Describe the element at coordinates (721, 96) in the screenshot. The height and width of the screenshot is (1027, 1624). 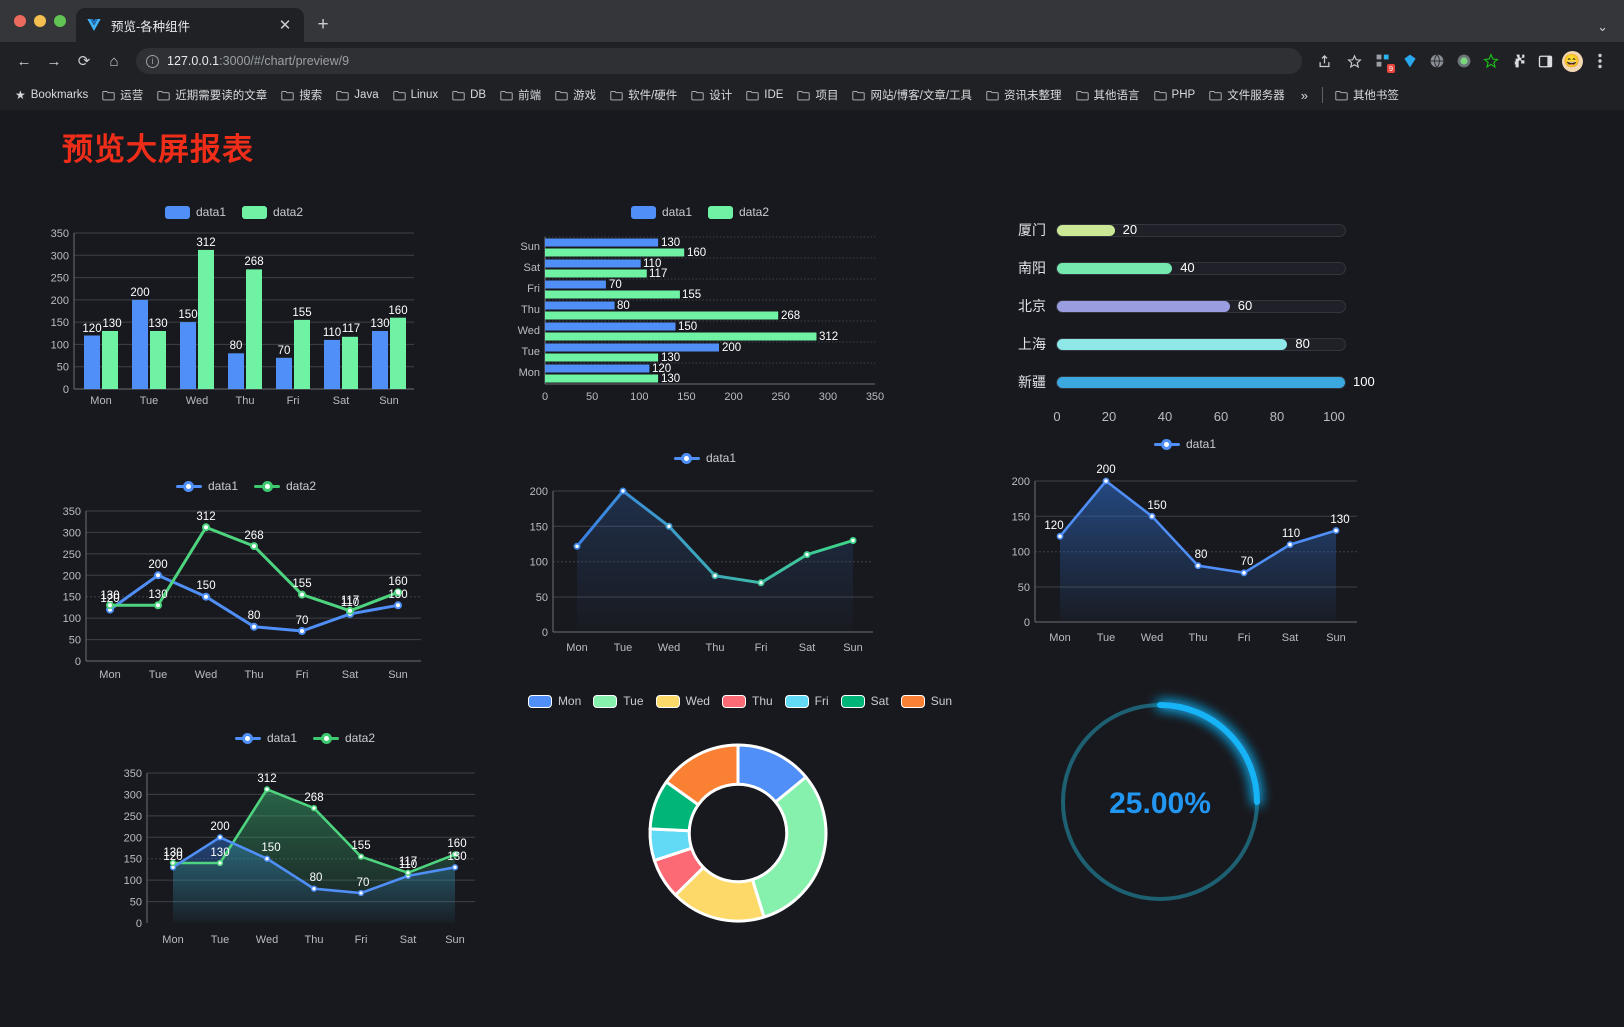
I see `bookmark-label: 设计` at that location.